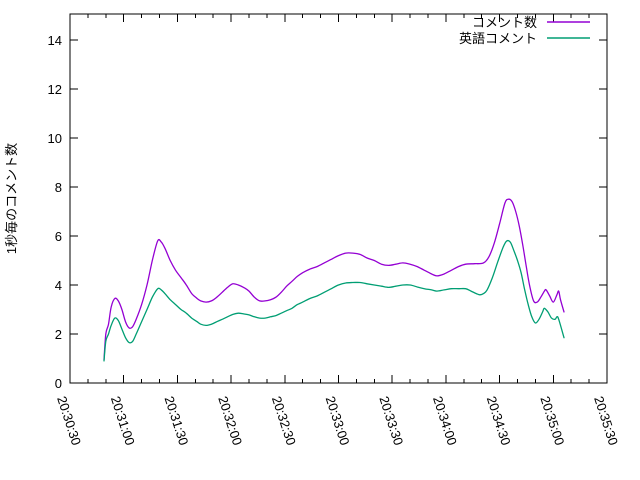 The image size is (640, 480). Describe the element at coordinates (58, 236) in the screenshot. I see `y-tick-label: 6` at that location.